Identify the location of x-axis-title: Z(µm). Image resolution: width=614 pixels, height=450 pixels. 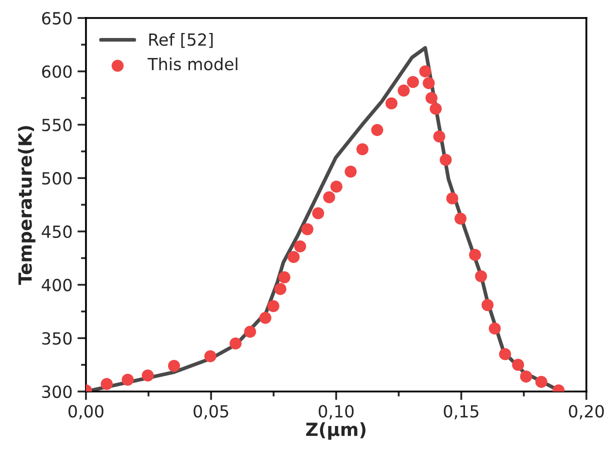
(336, 431).